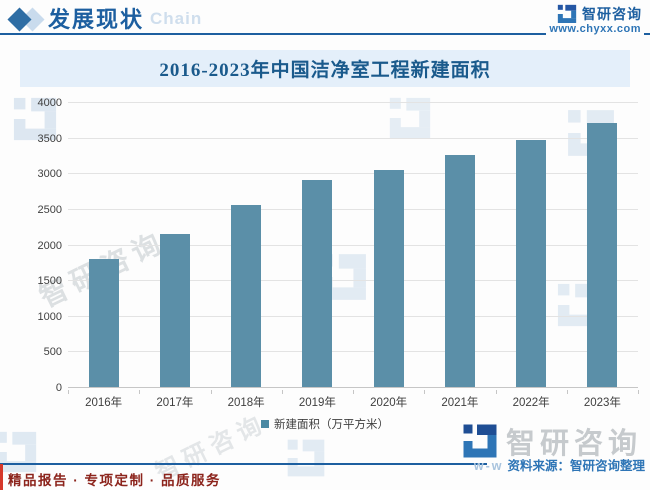  I want to click on x-tick-label: 2017年, so click(175, 403).